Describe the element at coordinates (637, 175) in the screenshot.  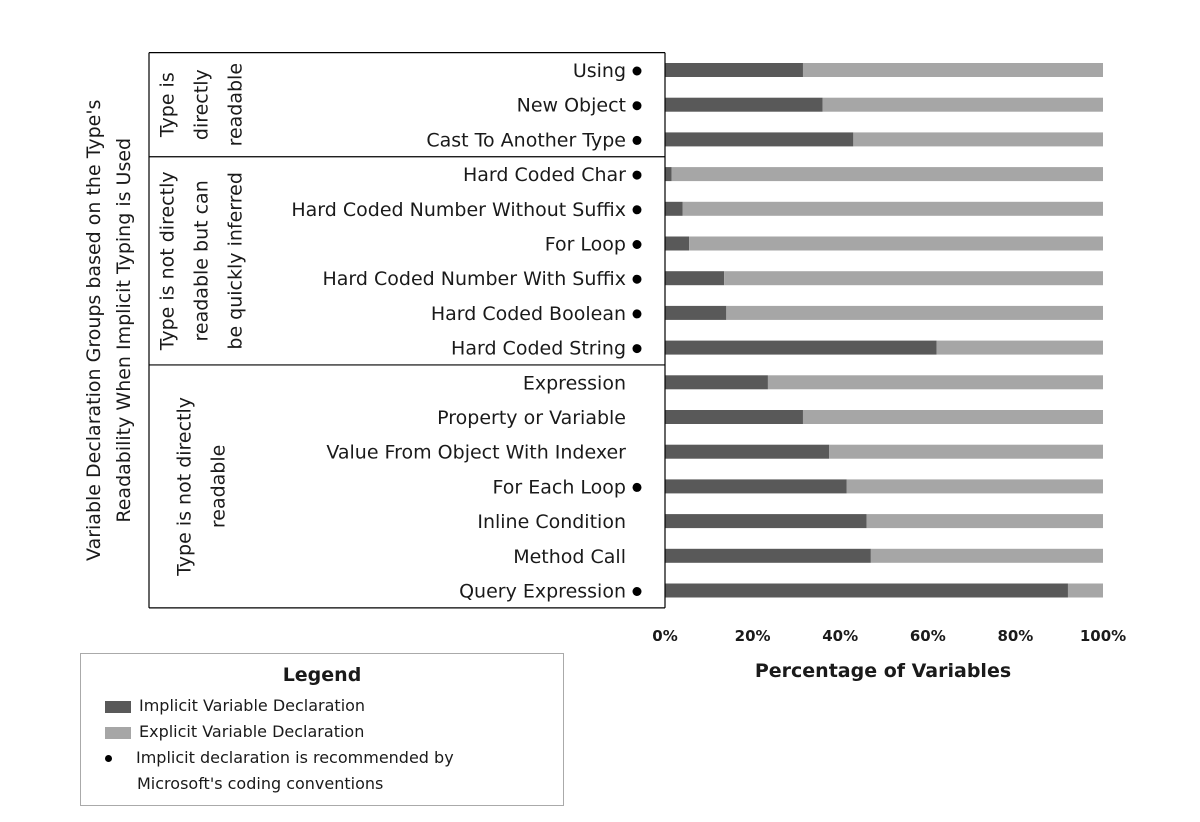
I see `recommended-dot-hard-coded-char` at that location.